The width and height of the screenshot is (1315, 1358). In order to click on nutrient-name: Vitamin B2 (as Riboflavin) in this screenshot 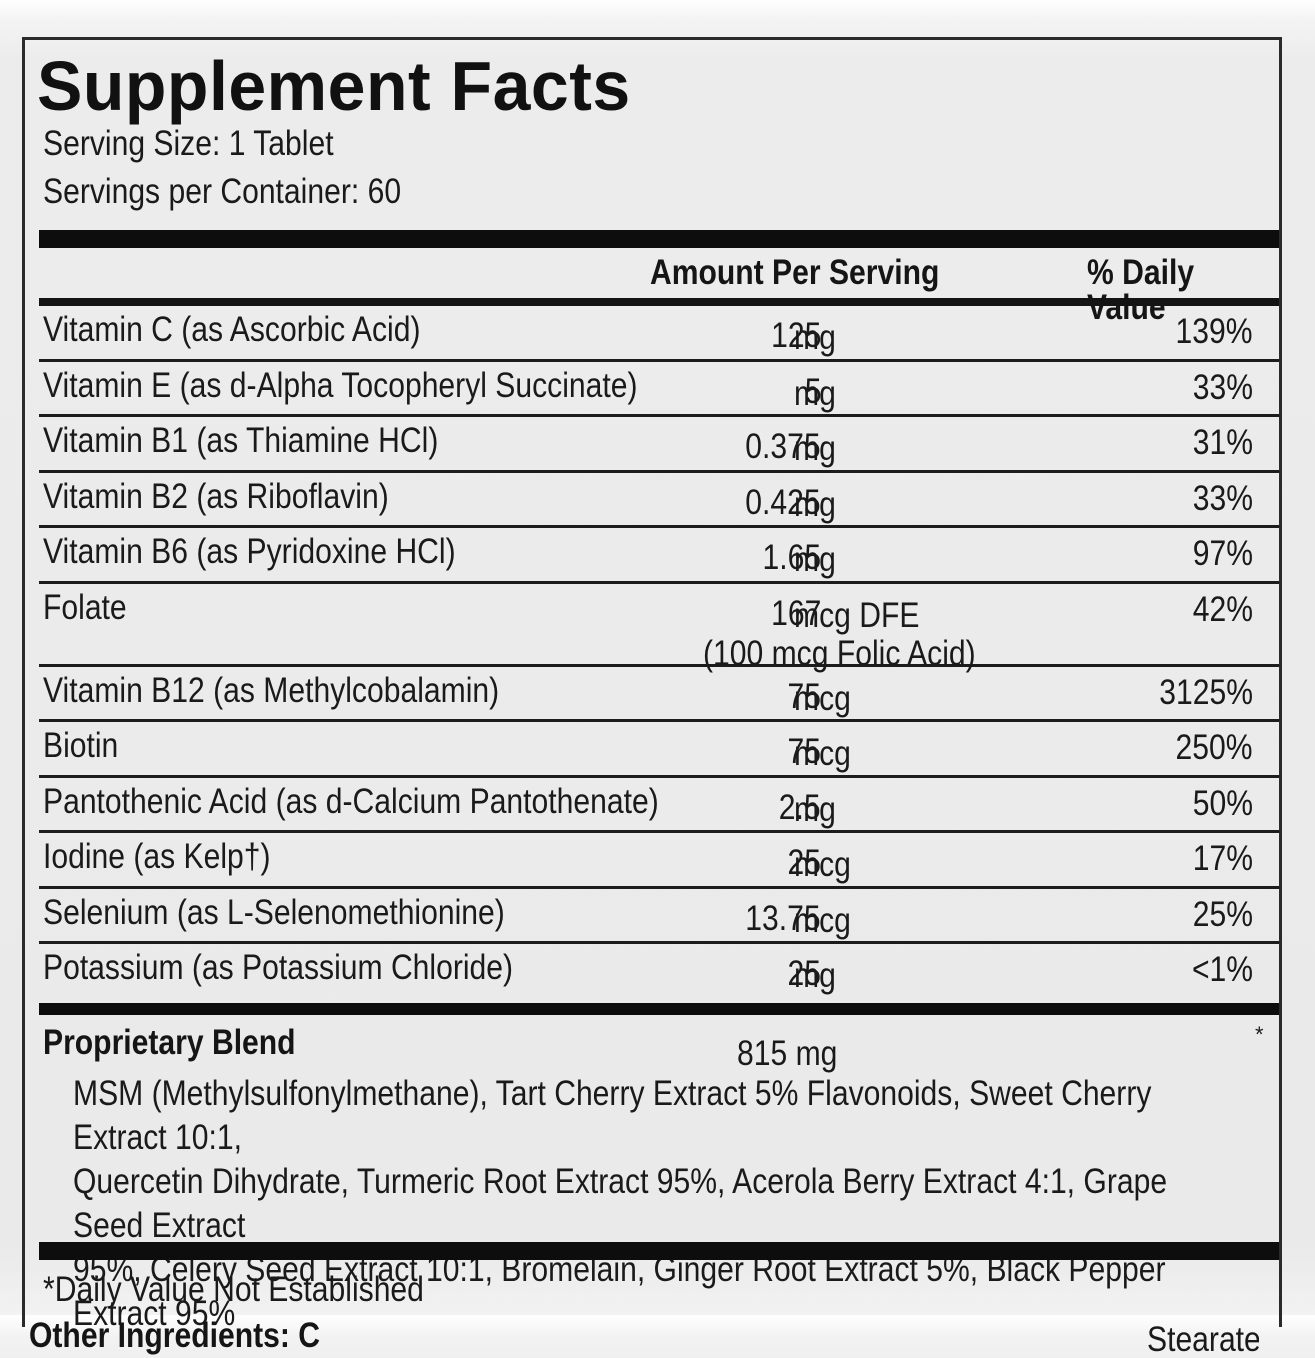, I will do `click(216, 496)`.